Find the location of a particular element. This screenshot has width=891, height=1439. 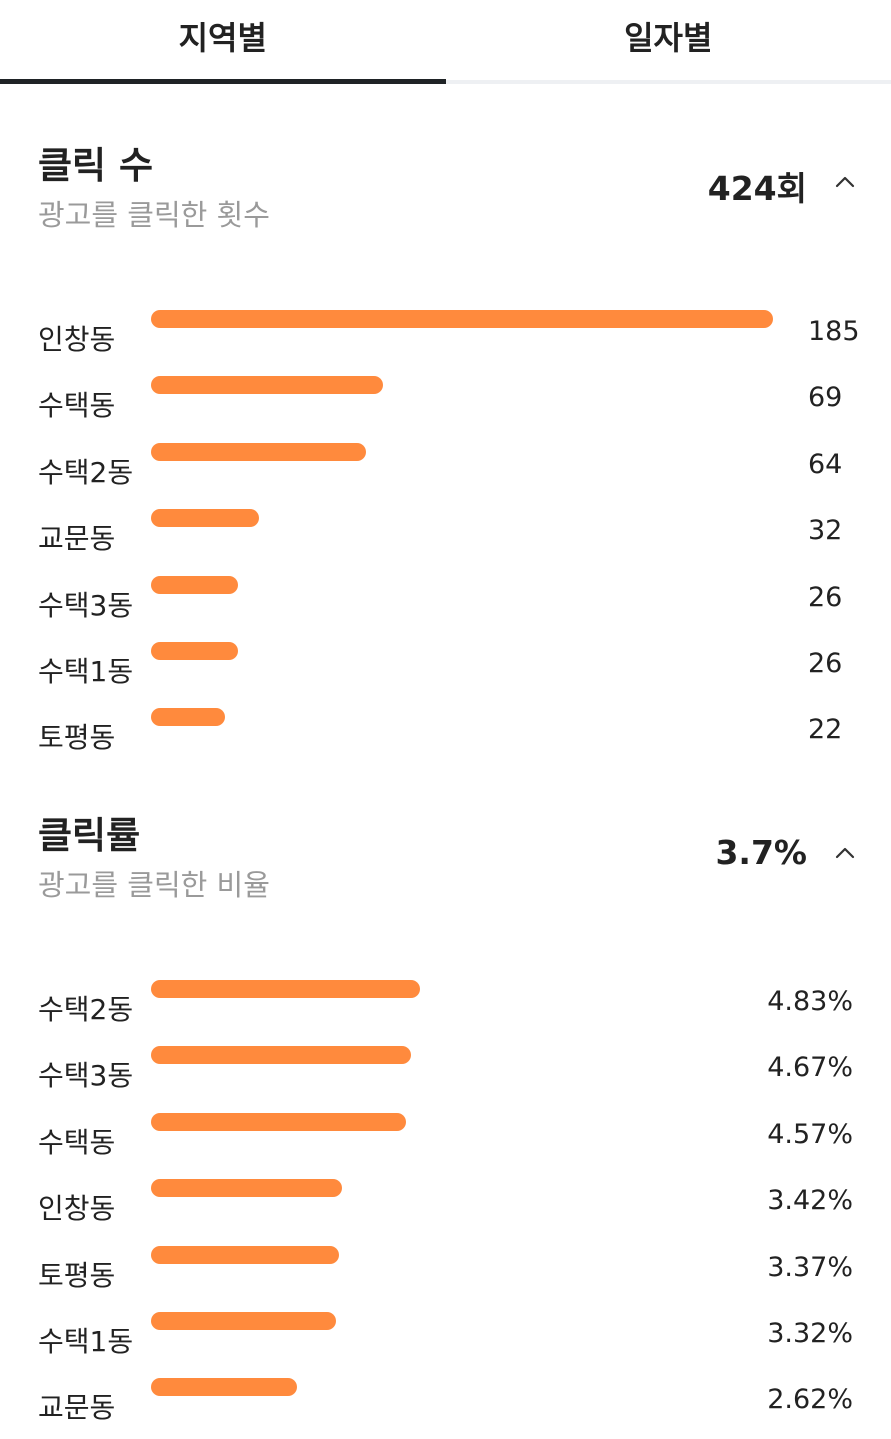

region-value: 22 is located at coordinates (825, 730).